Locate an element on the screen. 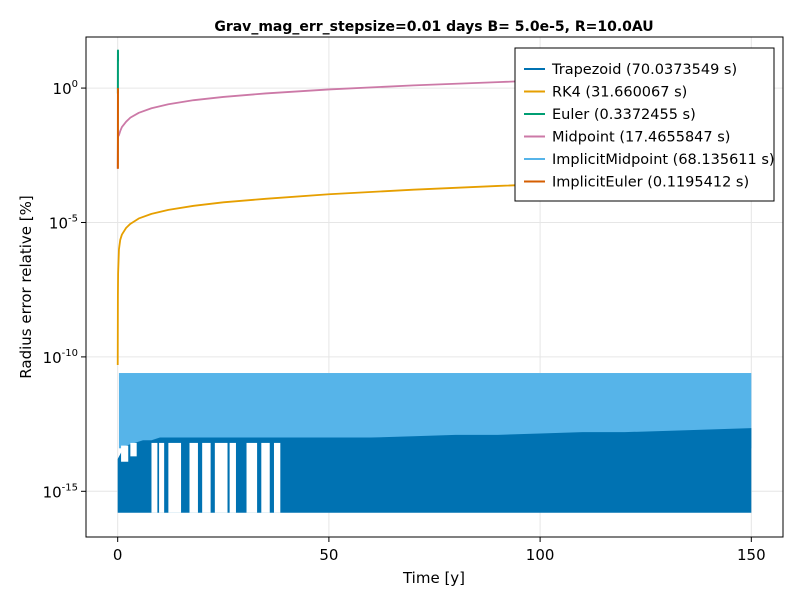 Image resolution: width=800 pixels, height=600 pixels. legend-entry: Trapezoid (70.0373549 s) is located at coordinates (644, 70).